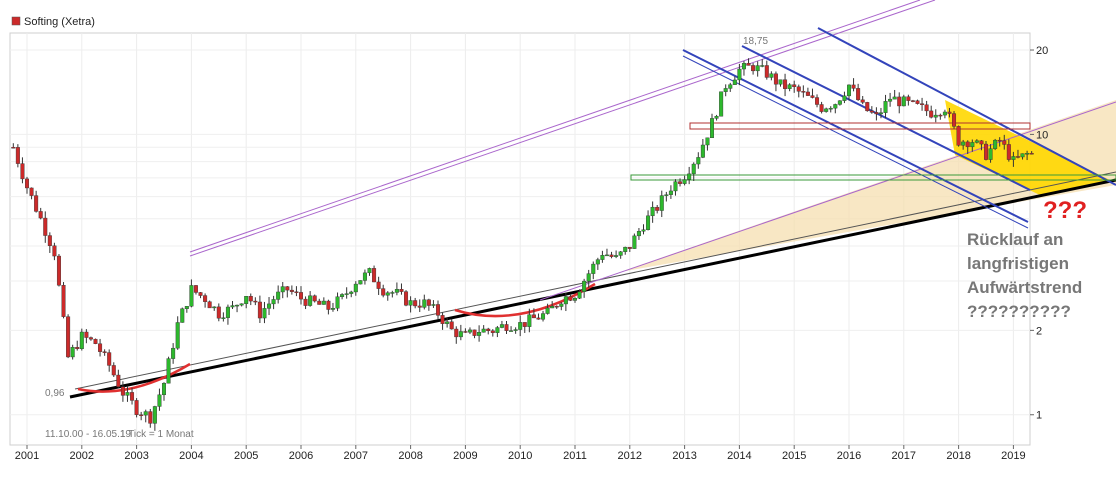 Image resolution: width=1116 pixels, height=499 pixels. What do you see at coordinates (684, 456) in the screenshot?
I see `x-tick-label-2013: 2013` at bounding box center [684, 456].